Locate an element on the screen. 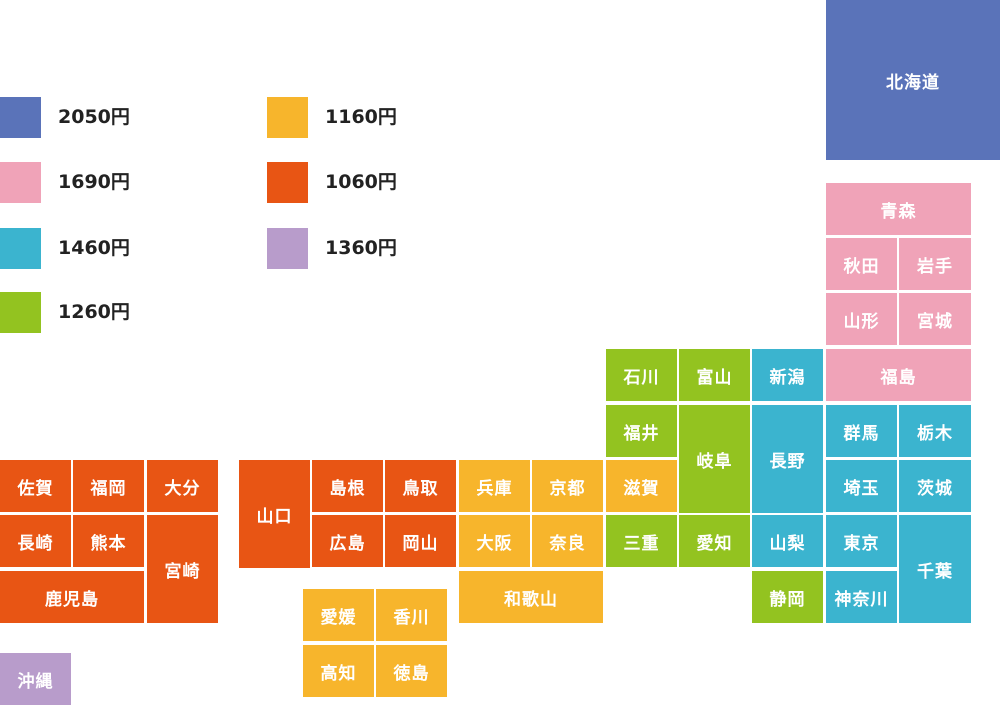 This screenshot has width=1000, height=706. prefecture-tile: 宮城 is located at coordinates (935, 319).